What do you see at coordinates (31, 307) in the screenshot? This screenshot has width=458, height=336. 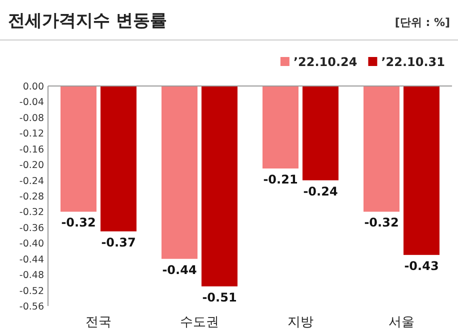 I see `text: -0.56` at bounding box center [31, 307].